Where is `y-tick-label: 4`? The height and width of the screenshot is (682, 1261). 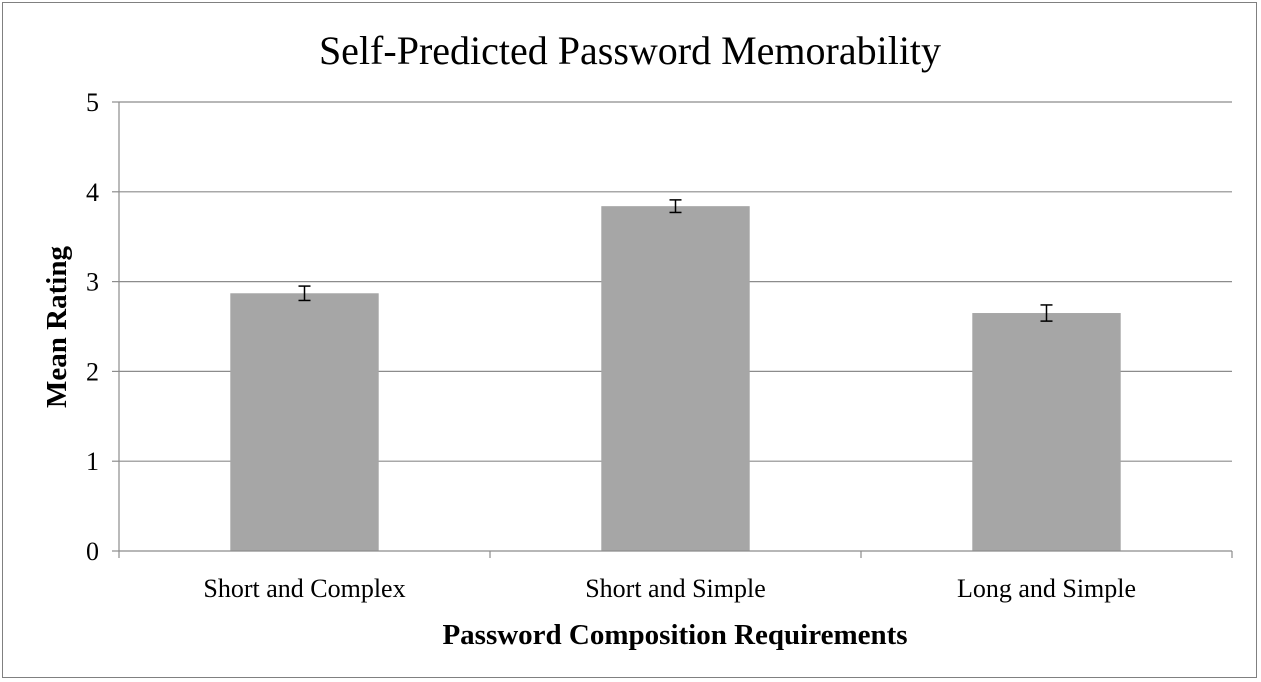 y-tick-label: 4 is located at coordinates (92, 192).